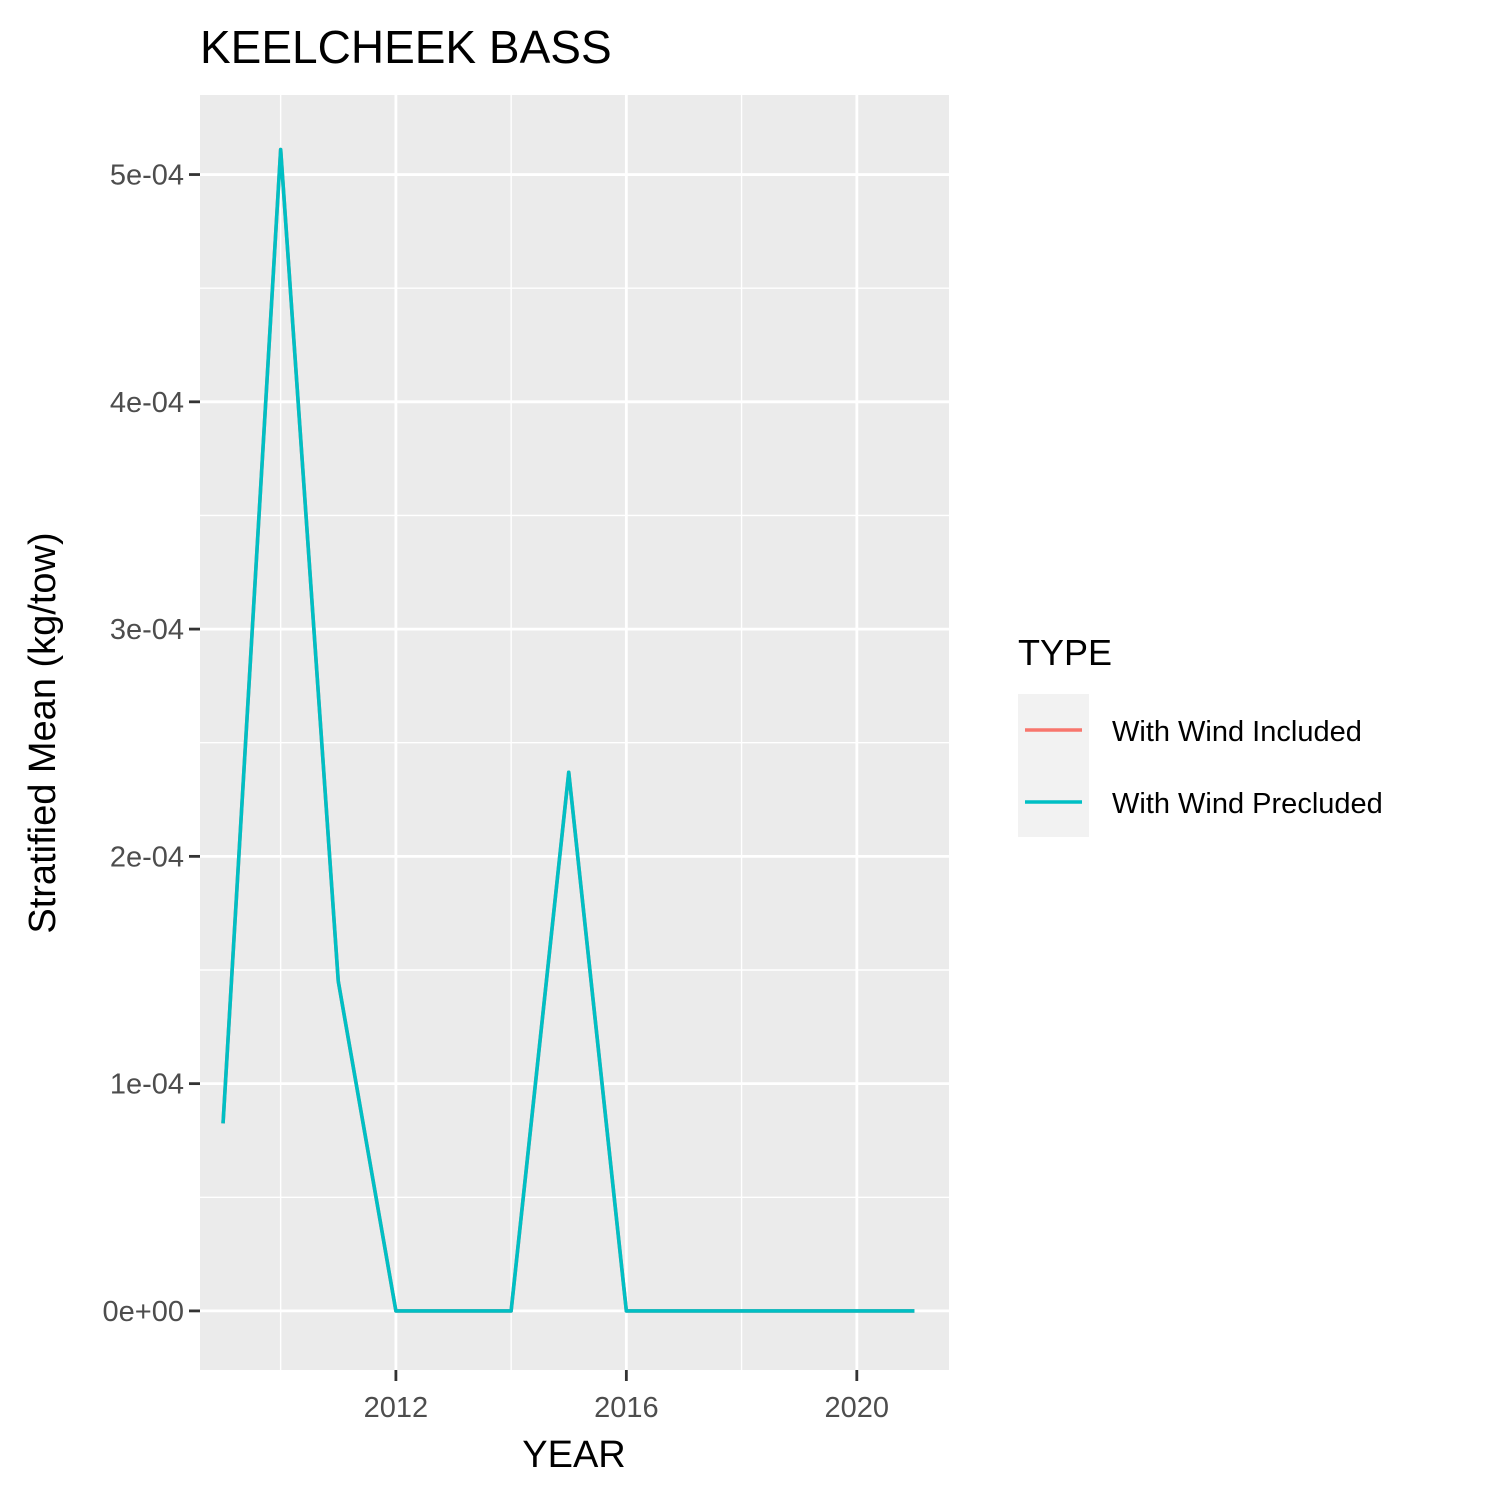  Describe the element at coordinates (147, 403) in the screenshot. I see `y-tick-label: 4e-04` at that location.